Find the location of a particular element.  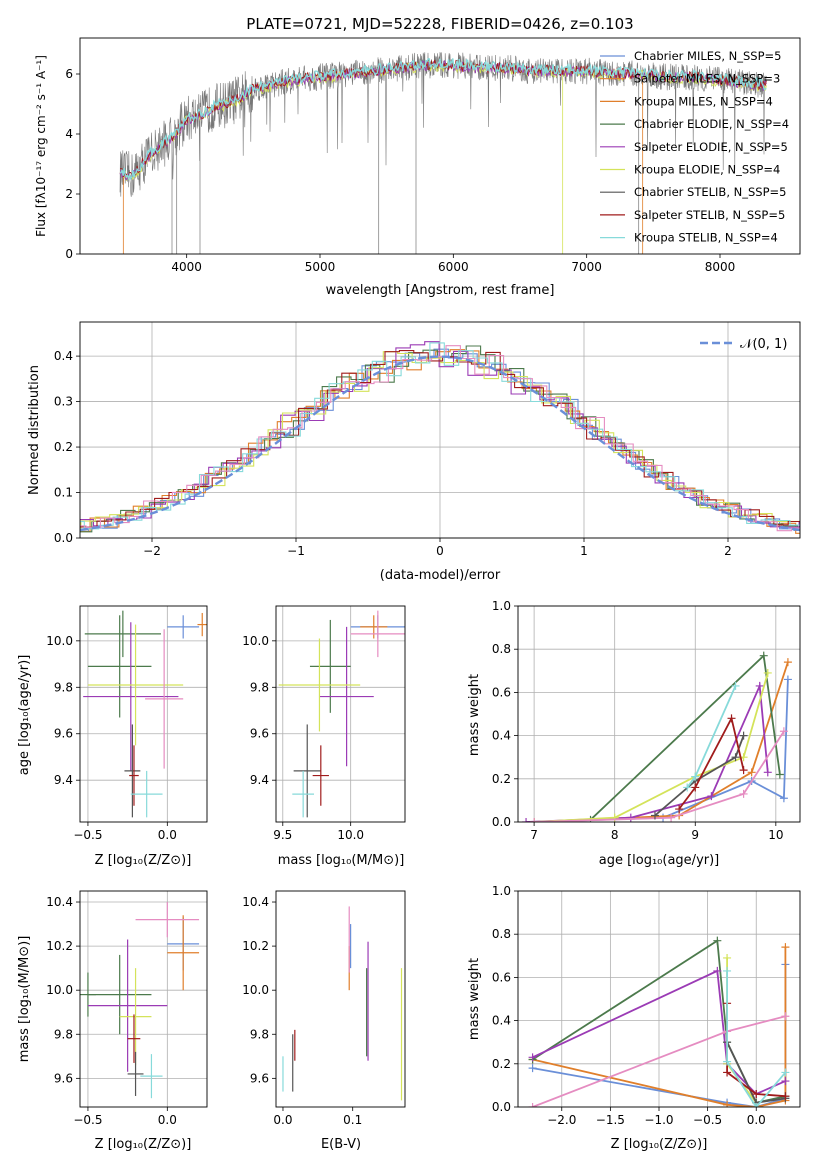

agez-xlabel: Z [log₁₀(Z/Z⊙)] is located at coordinates (143, 860).